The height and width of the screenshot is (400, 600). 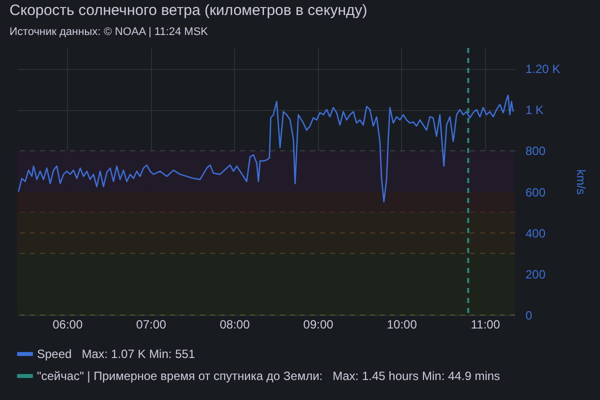 I want to click on y-tick-label: 800, so click(x=536, y=151).